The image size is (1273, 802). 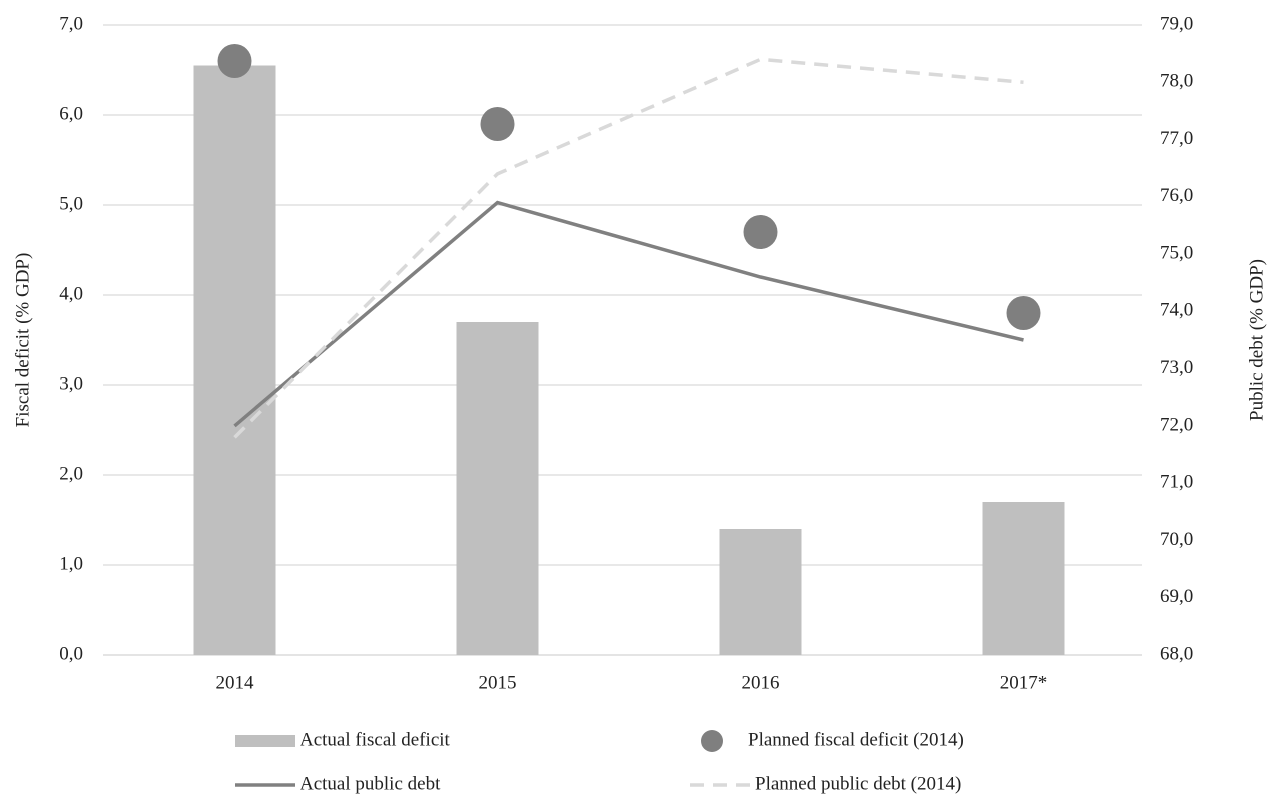 What do you see at coordinates (858, 783) in the screenshot?
I see `legend-label: Planned public debt (2014)` at bounding box center [858, 783].